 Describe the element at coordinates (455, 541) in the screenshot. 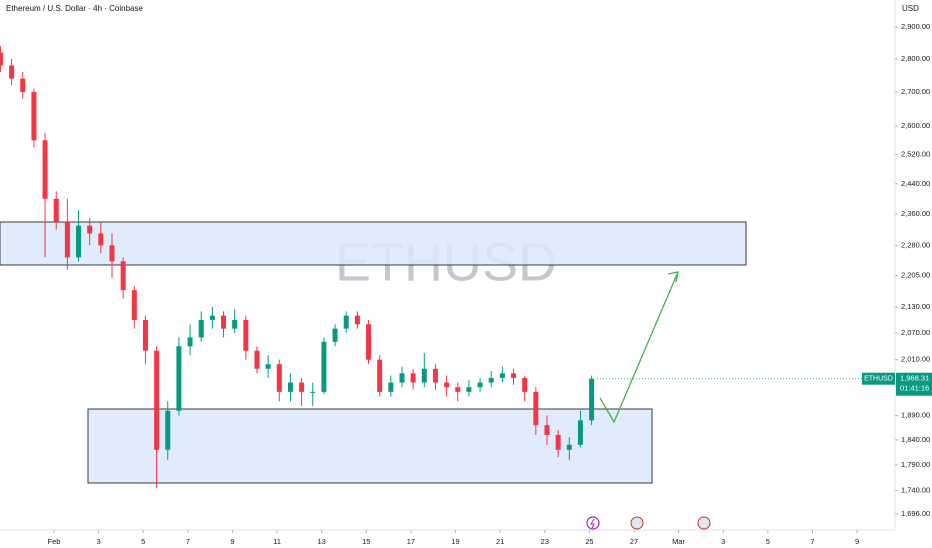

I see `x-tick-label: 19` at that location.